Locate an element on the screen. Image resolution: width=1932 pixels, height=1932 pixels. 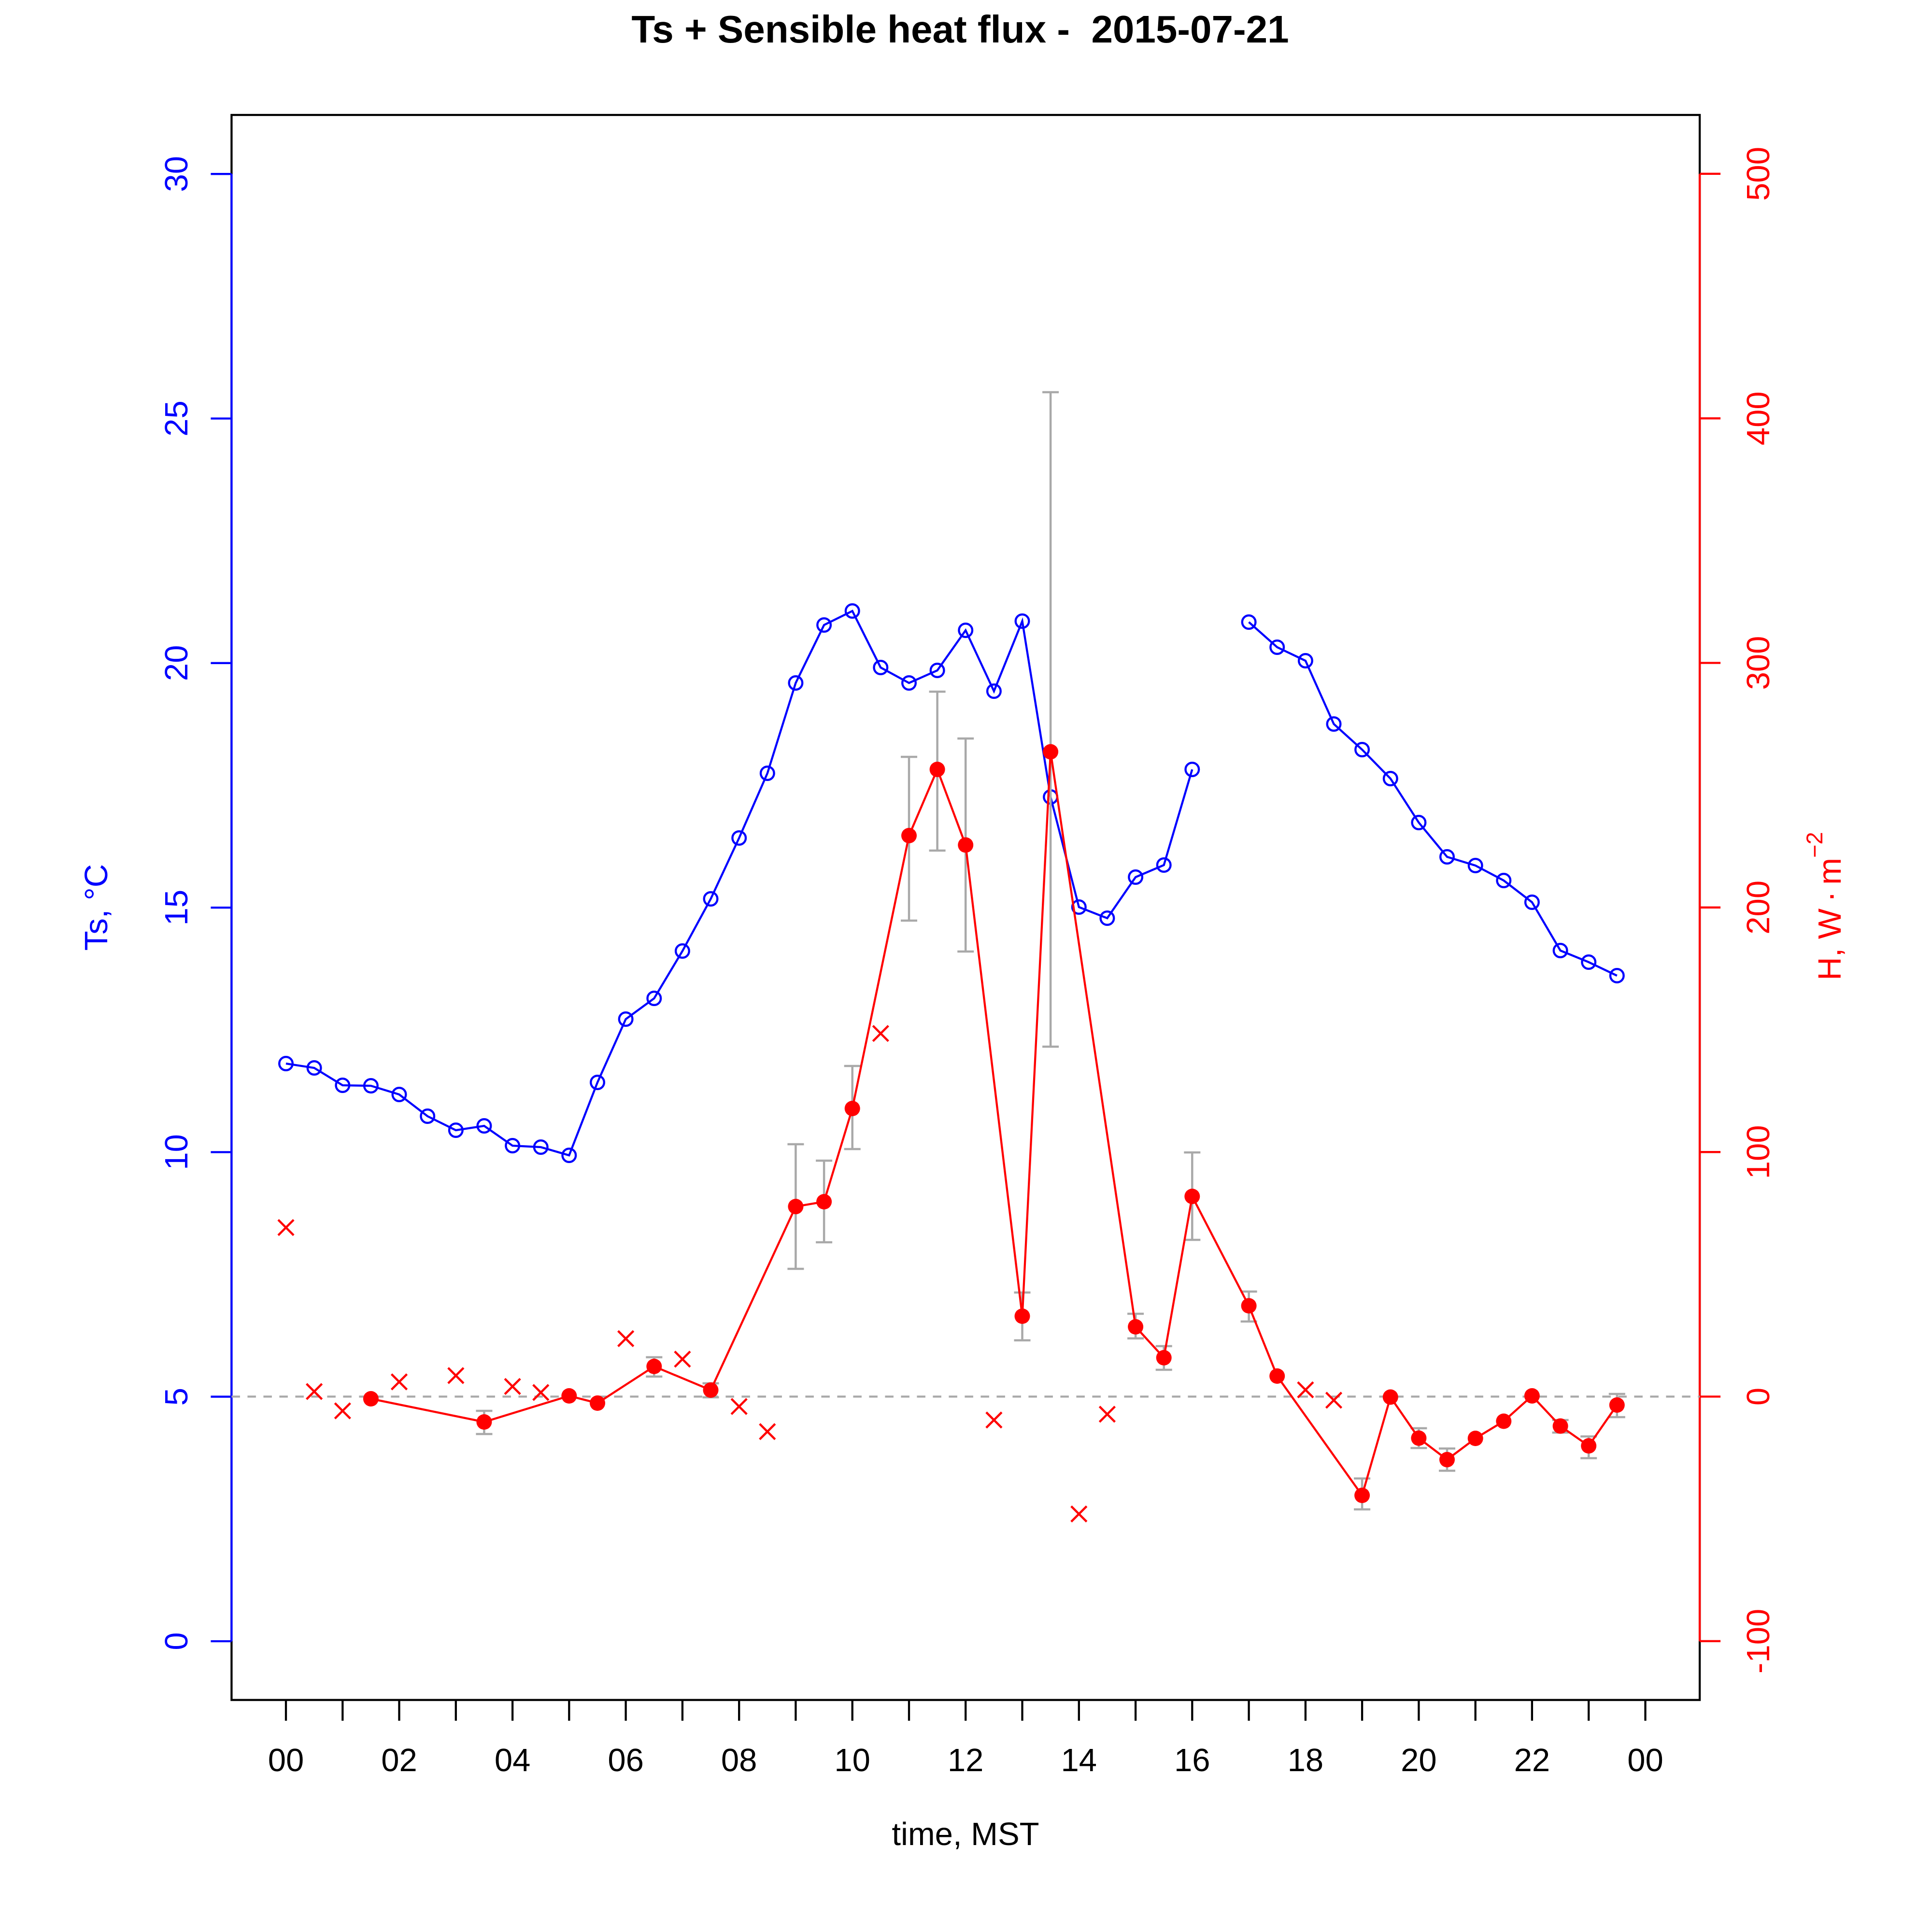
svg-text: 08 is located at coordinates (739, 1760).